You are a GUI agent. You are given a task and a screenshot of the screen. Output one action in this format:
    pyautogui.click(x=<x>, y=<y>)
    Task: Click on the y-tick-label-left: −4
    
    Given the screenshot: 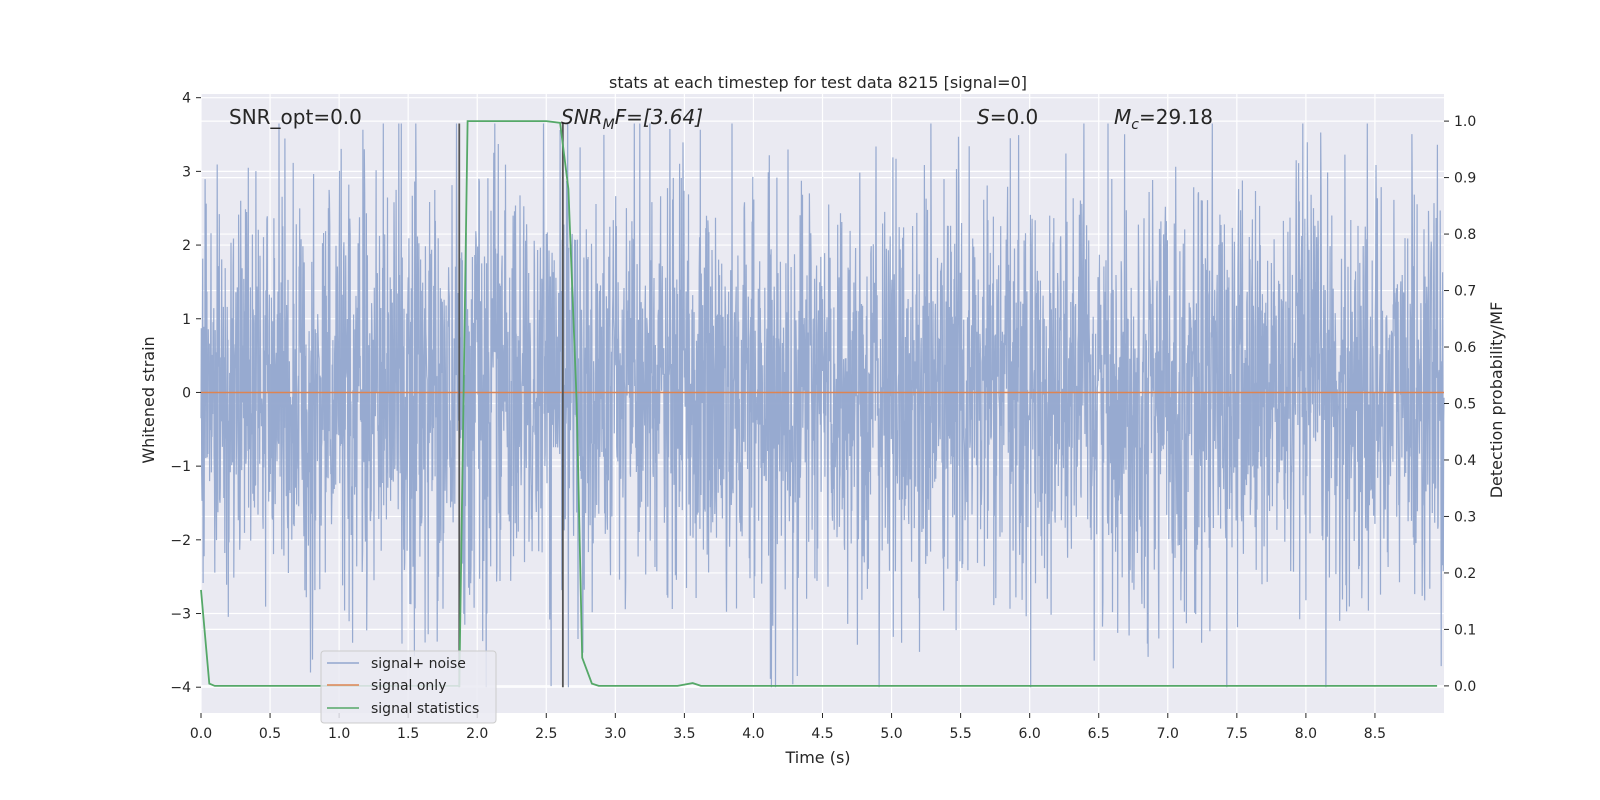 What is the action you would take?
    pyautogui.click(x=180, y=688)
    